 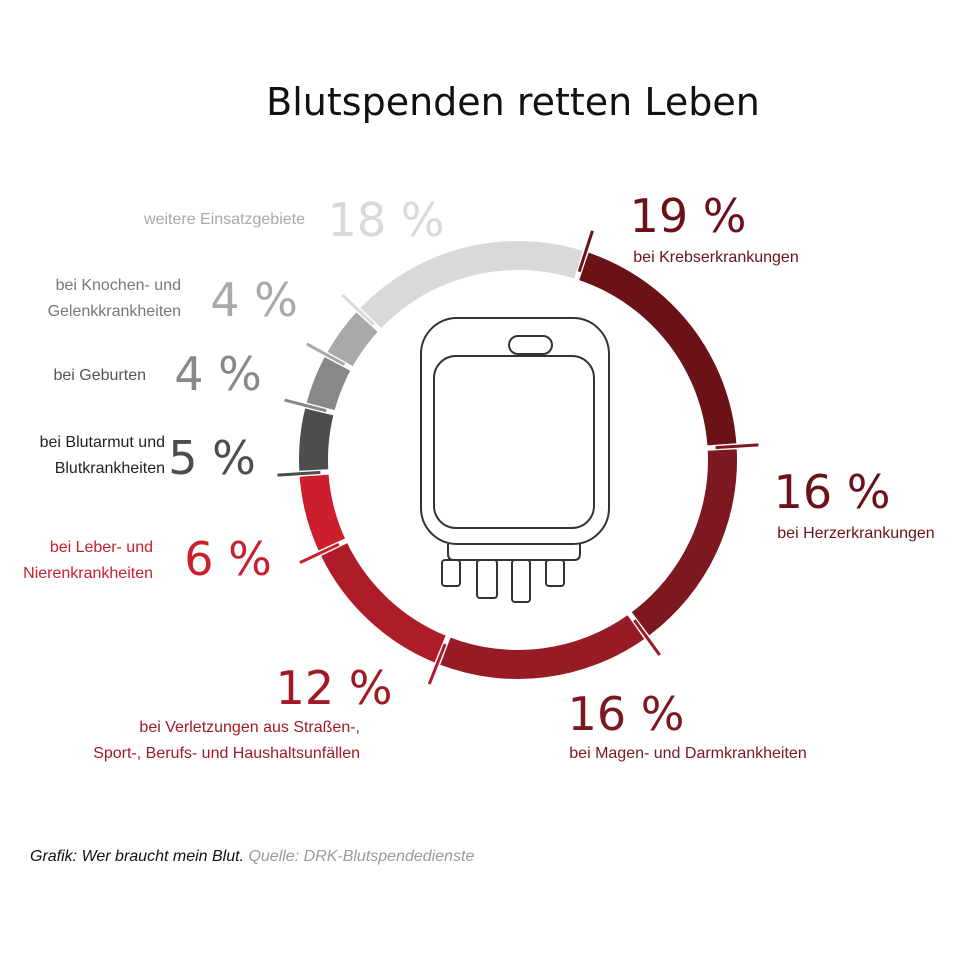 What do you see at coordinates (102, 442) in the screenshot?
I see `slice-category-label: bei Blutarmut und` at bounding box center [102, 442].